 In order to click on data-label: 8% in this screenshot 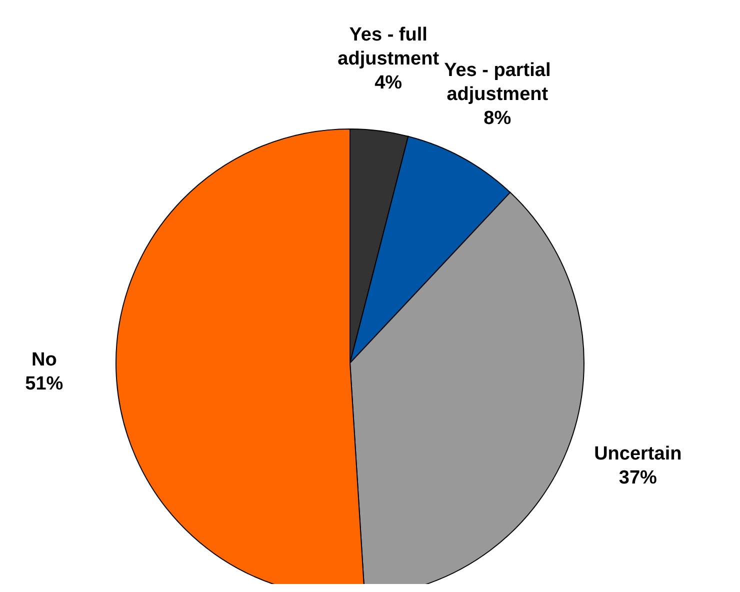, I will do `click(498, 118)`.